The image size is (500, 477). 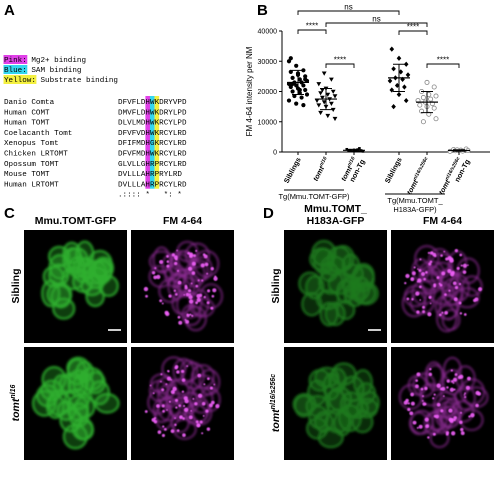 I want to click on comparison-label: ns, so click(x=348, y=7).